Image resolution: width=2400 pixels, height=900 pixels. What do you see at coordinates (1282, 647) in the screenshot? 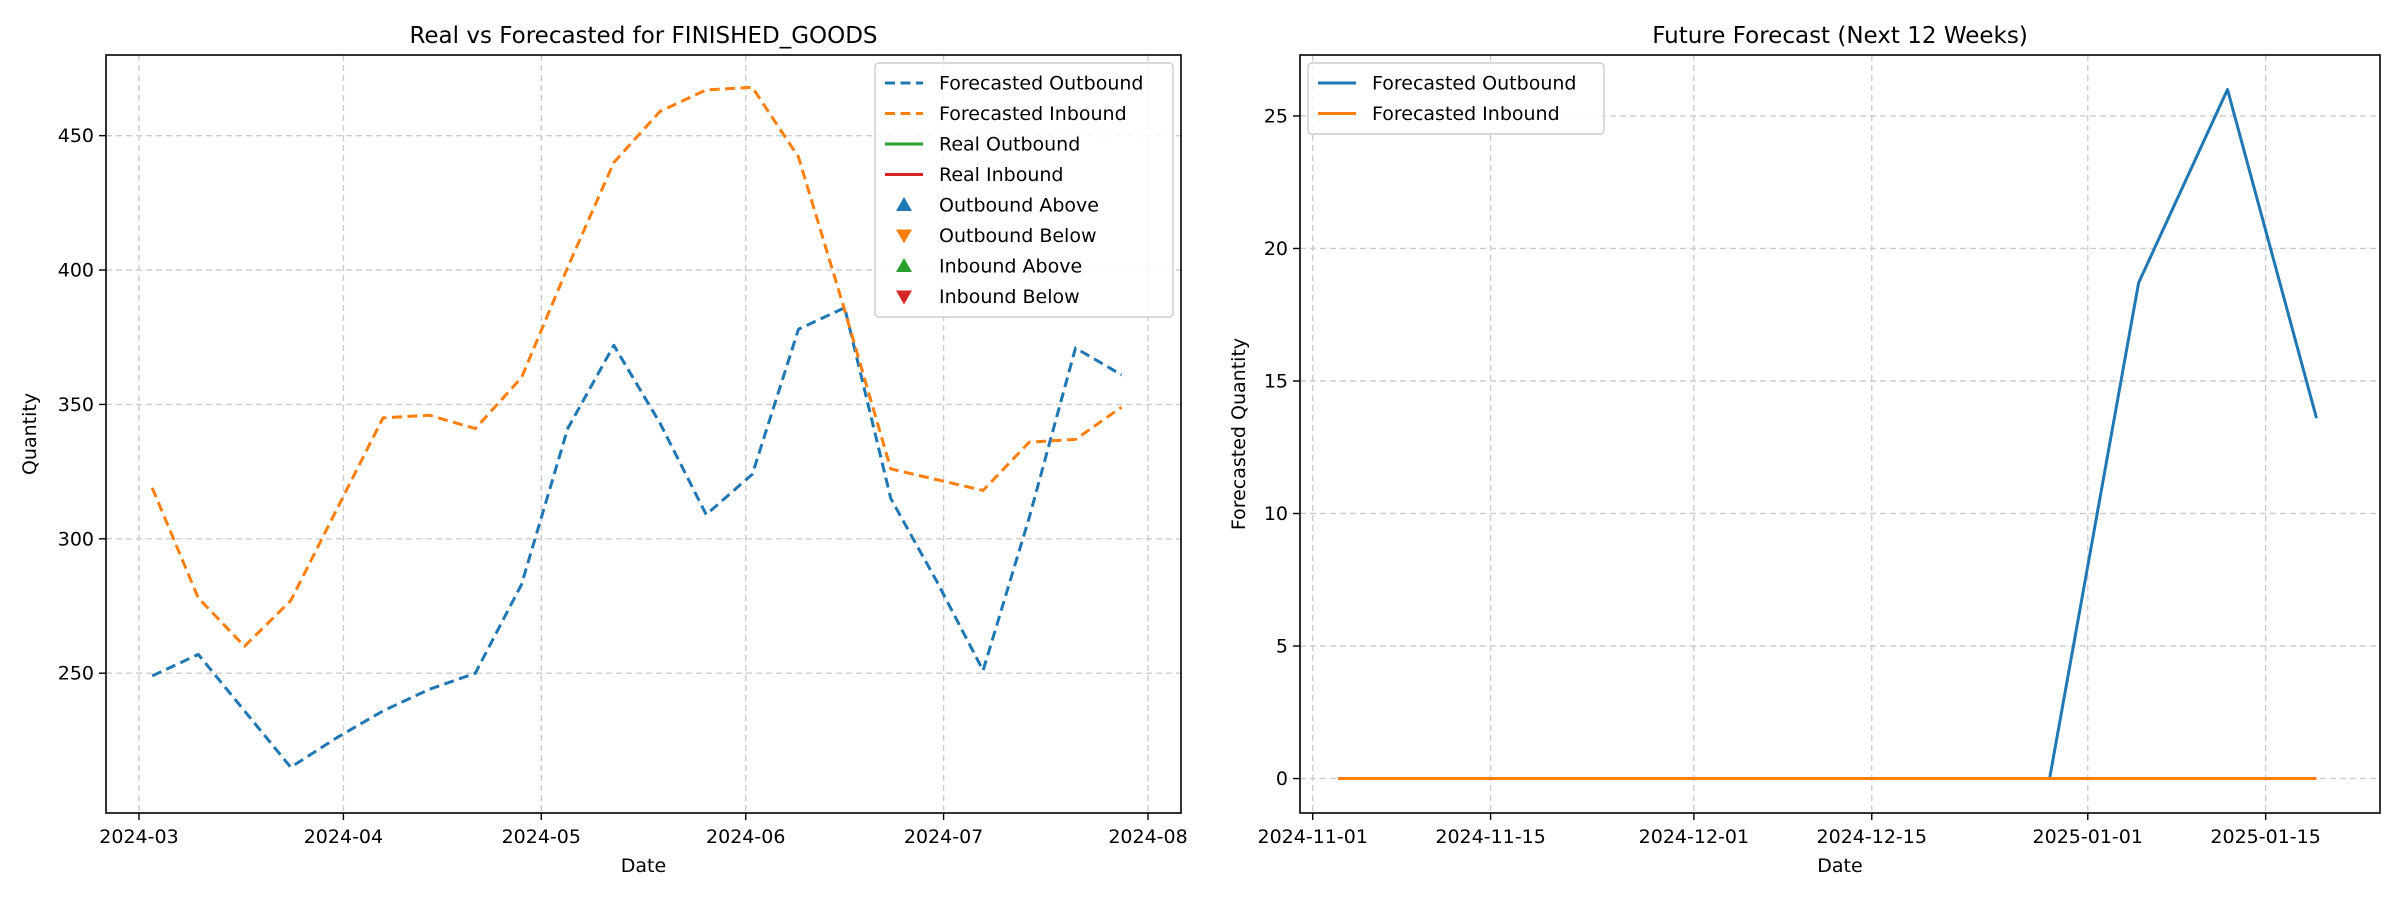
I see `y-tick-label: 5` at bounding box center [1282, 647].